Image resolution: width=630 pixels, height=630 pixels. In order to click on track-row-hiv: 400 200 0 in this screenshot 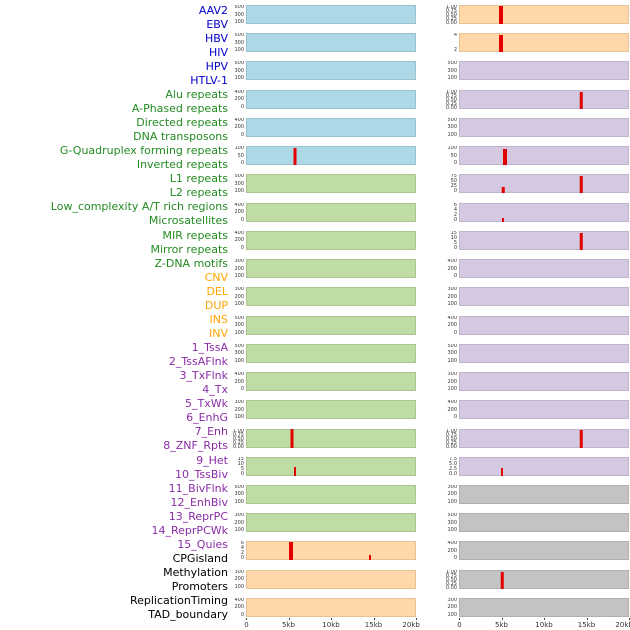, I will do `click(323, 99)`.